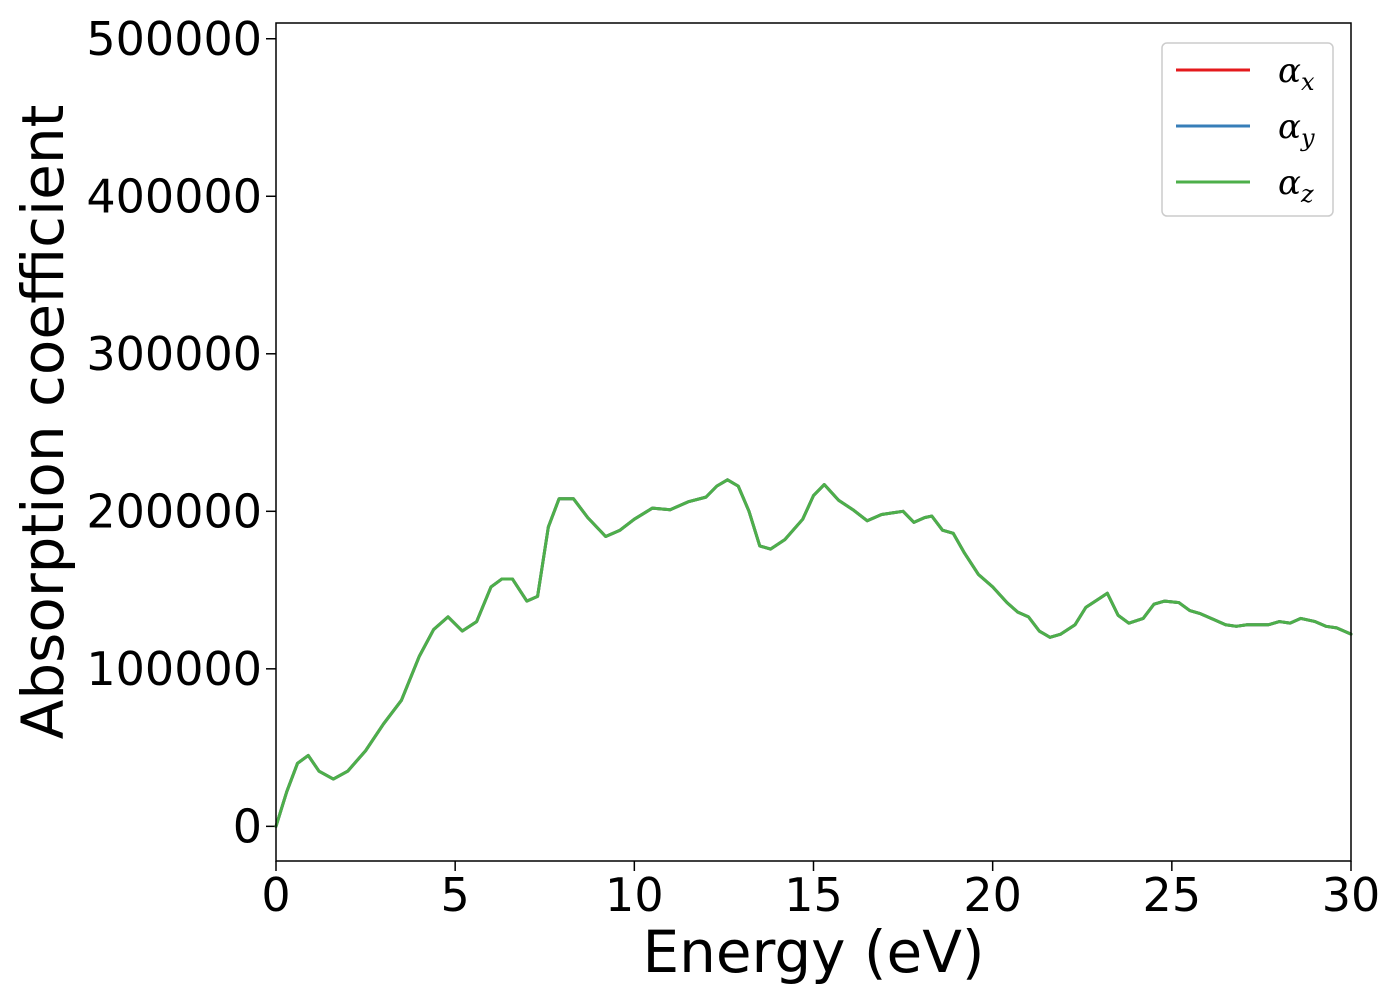 Image resolution: width=1400 pixels, height=1005 pixels. I want to click on y-tick-label: 300000, so click(174, 354).